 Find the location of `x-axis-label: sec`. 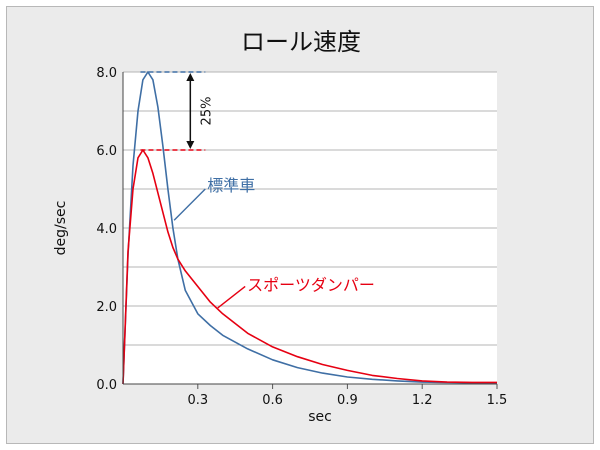

x-axis-label: sec is located at coordinates (320, 417).